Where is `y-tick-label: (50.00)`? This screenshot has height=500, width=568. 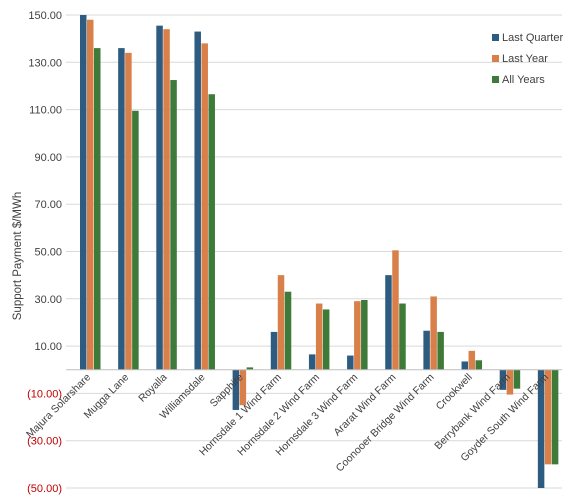
y-tick-label: (50.00) is located at coordinates (44, 489).